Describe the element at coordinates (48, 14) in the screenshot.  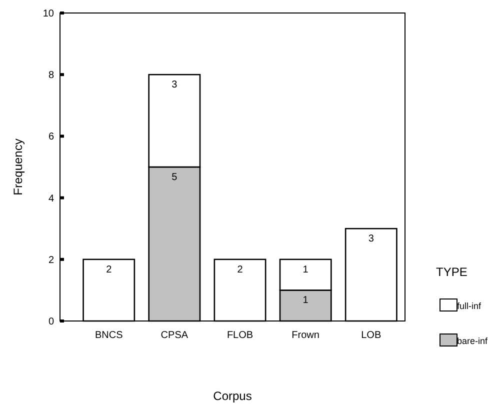
I see `y-tick-label: 10` at that location.